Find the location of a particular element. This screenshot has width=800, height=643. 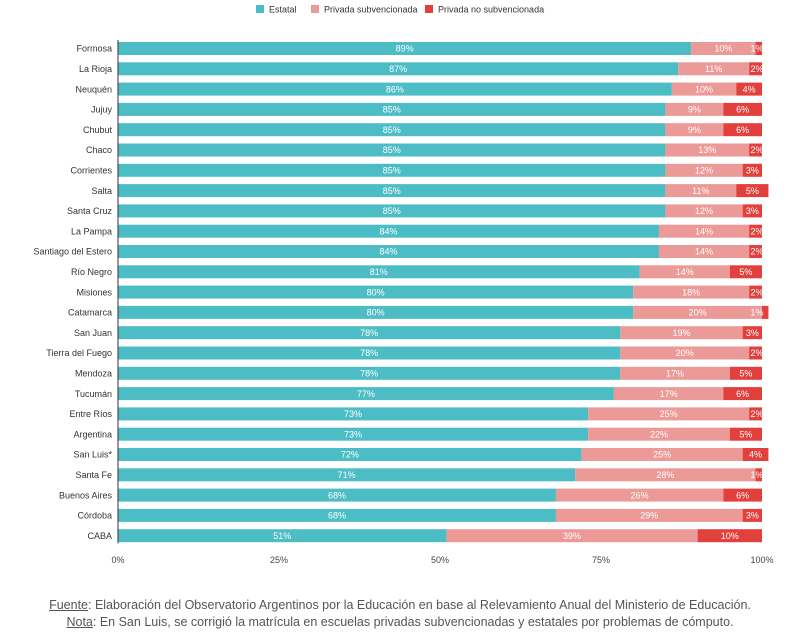

category-label: Santa Cruz is located at coordinates (90, 211).